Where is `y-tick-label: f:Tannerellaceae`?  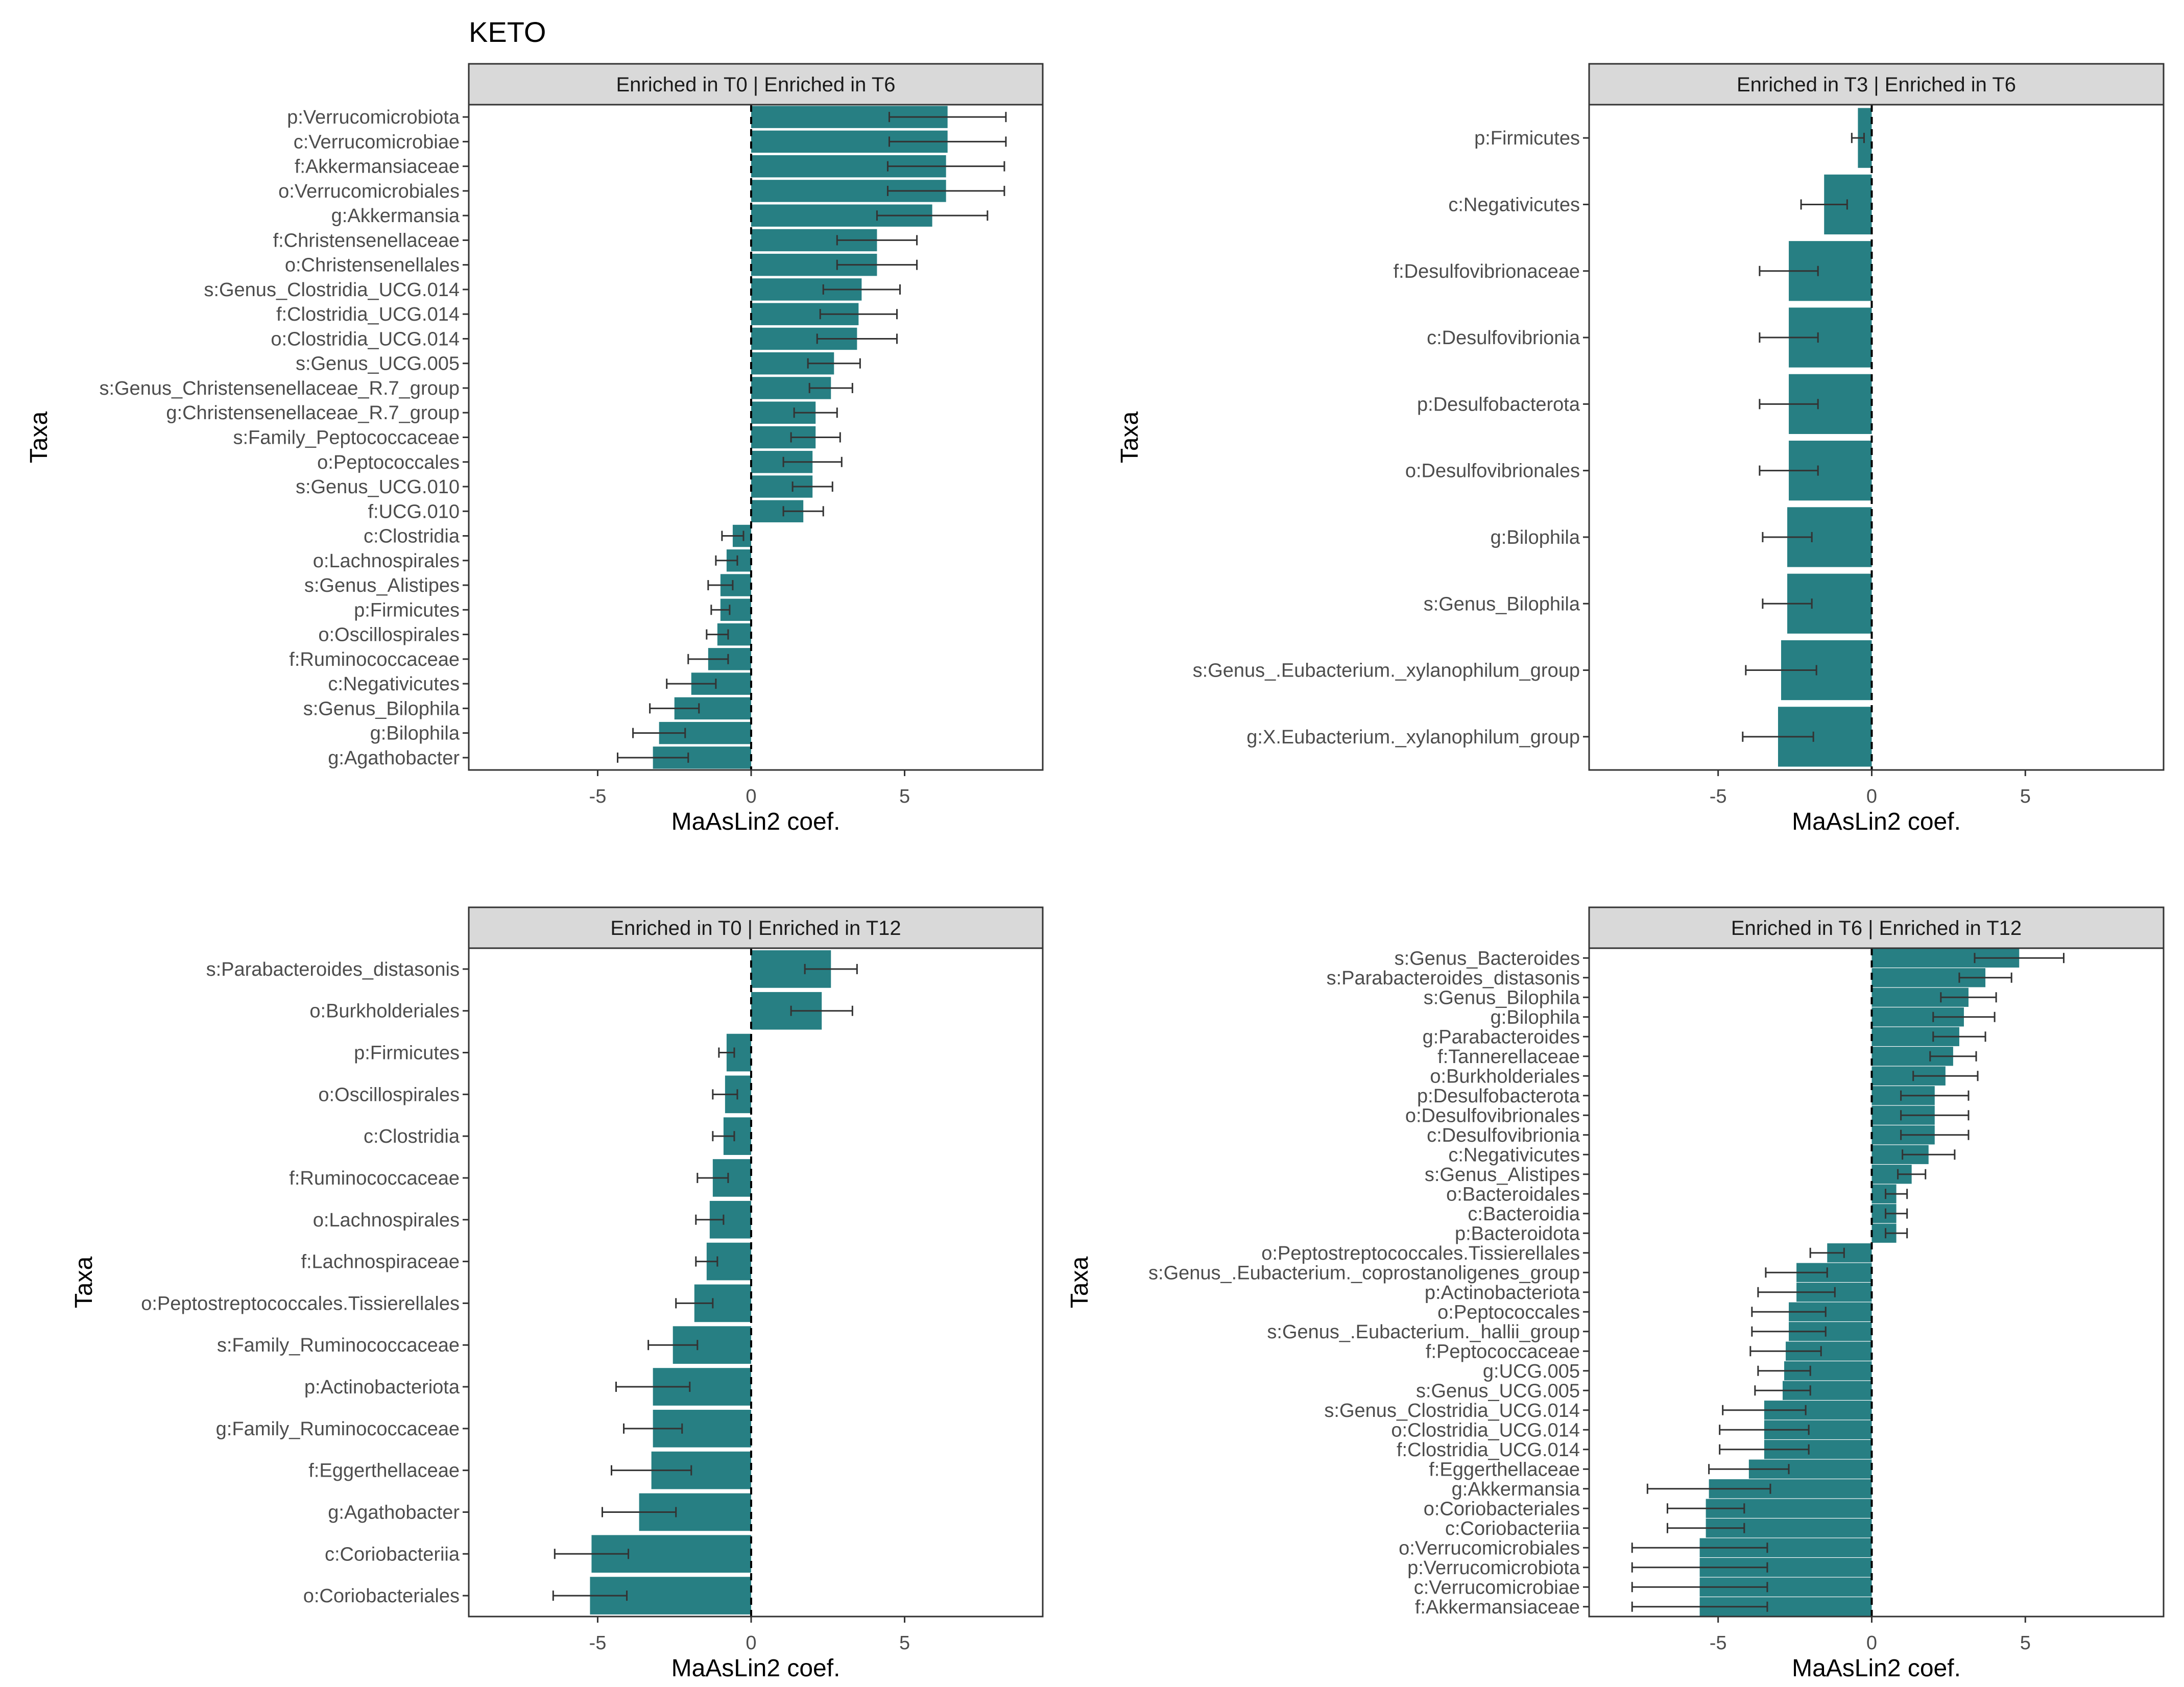 y-tick-label: f:Tannerellaceae is located at coordinates (1508, 1057).